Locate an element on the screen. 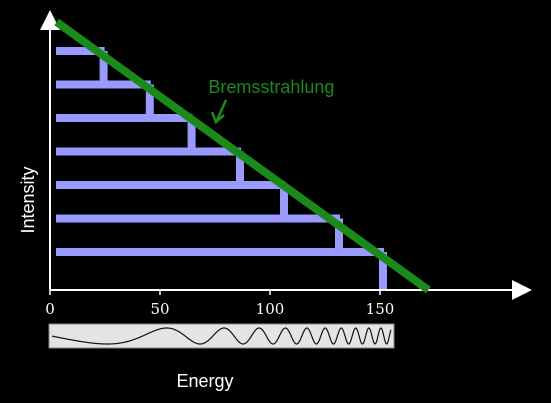 This screenshot has width=551, height=403. wave-strip is located at coordinates (221, 336).